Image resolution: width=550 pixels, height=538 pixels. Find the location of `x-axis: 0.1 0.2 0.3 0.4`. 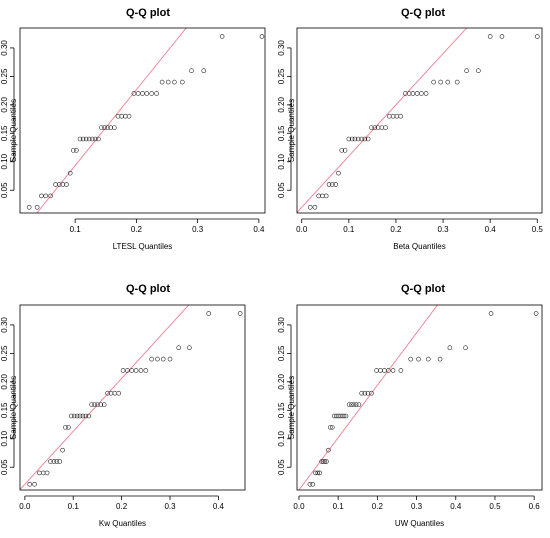

x-axis: 0.1 0.2 0.3 0.4 is located at coordinates (167, 226).